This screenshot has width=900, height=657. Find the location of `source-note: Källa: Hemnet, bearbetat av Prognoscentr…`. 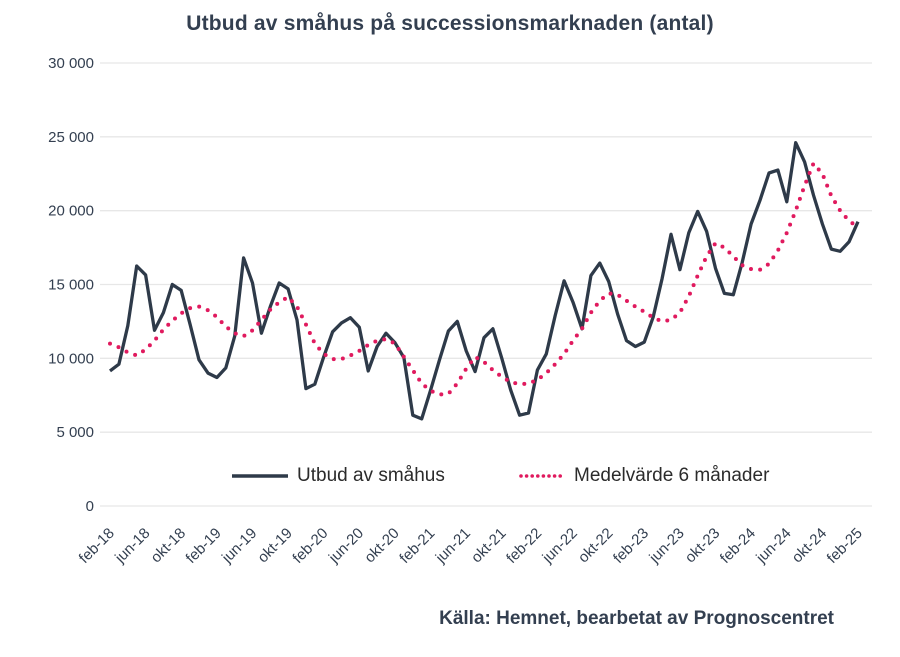

source-note: Källa: Hemnet, bearbetat av Prognoscentr… is located at coordinates (636, 618).